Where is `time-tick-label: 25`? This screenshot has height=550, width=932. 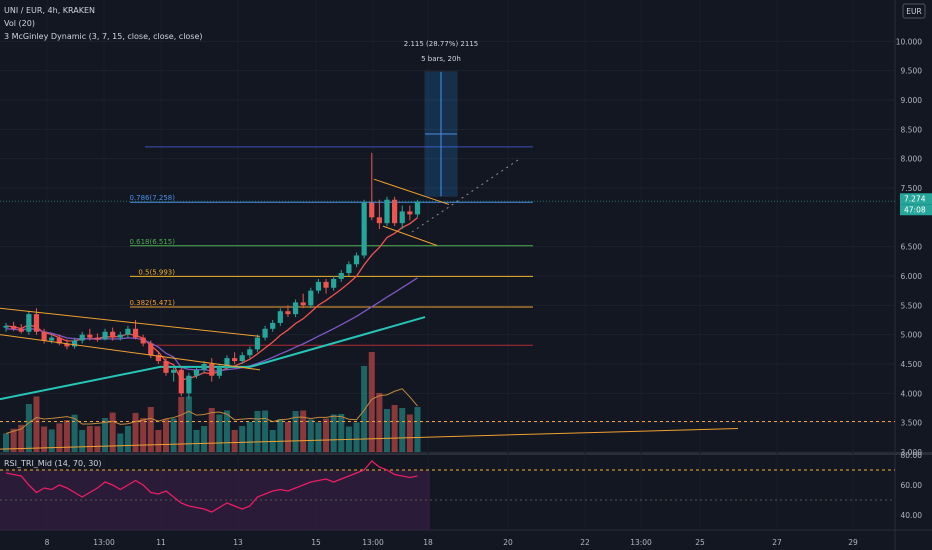
time-tick-label: 25 is located at coordinates (700, 542).